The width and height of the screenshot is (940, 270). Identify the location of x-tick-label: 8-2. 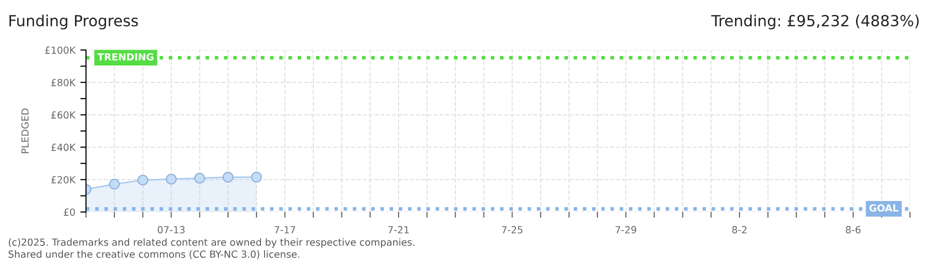
(739, 230).